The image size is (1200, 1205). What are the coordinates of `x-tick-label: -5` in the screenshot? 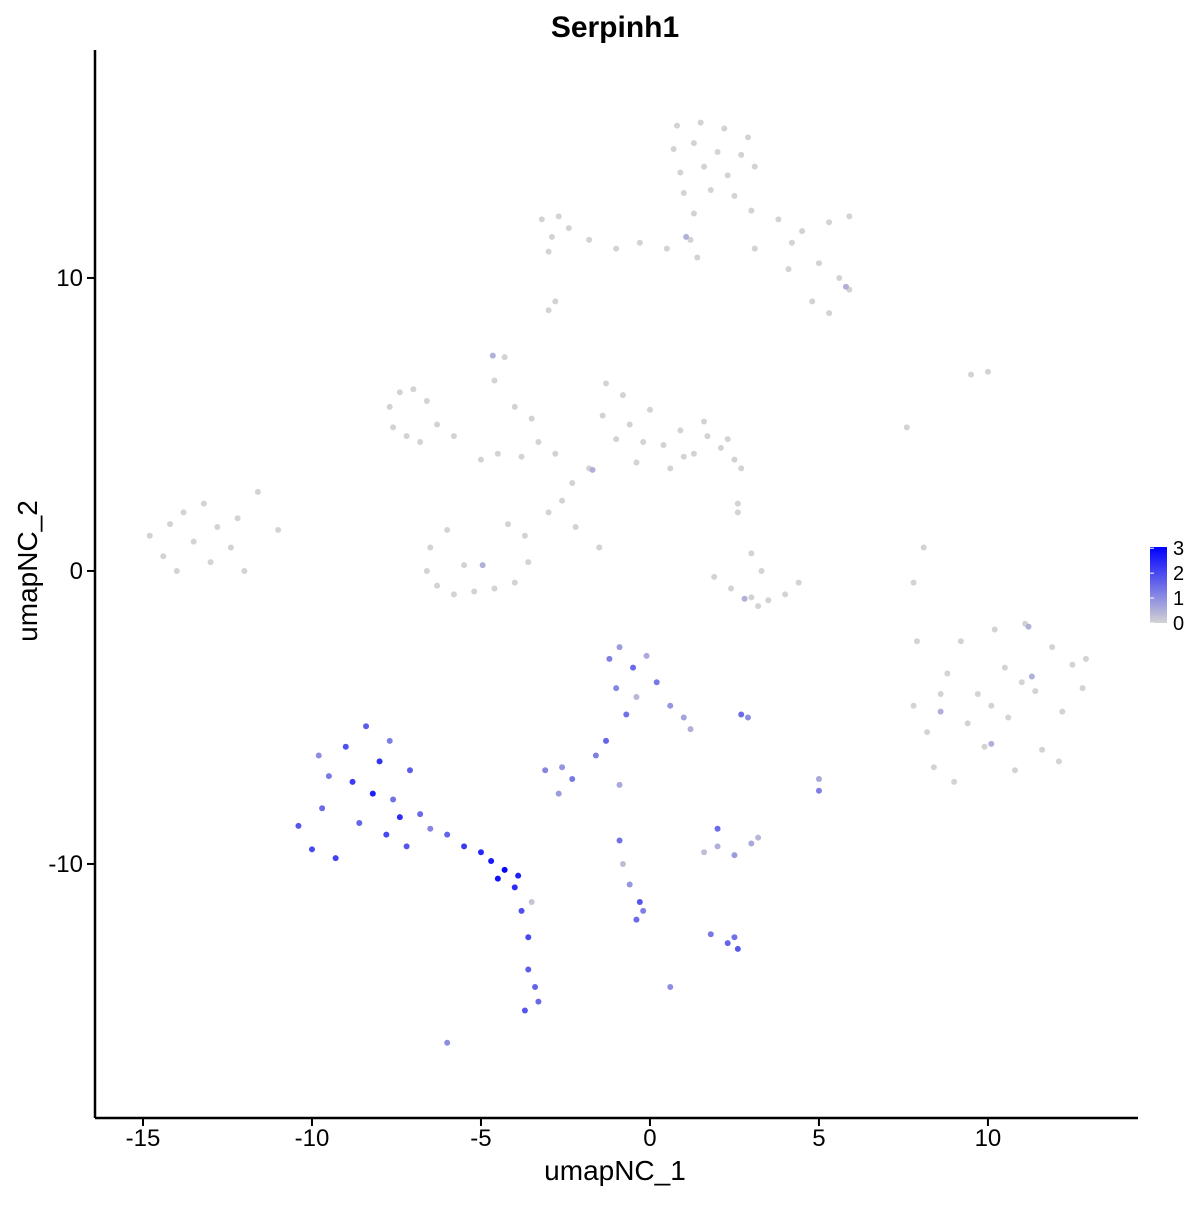 It's located at (480, 1138).